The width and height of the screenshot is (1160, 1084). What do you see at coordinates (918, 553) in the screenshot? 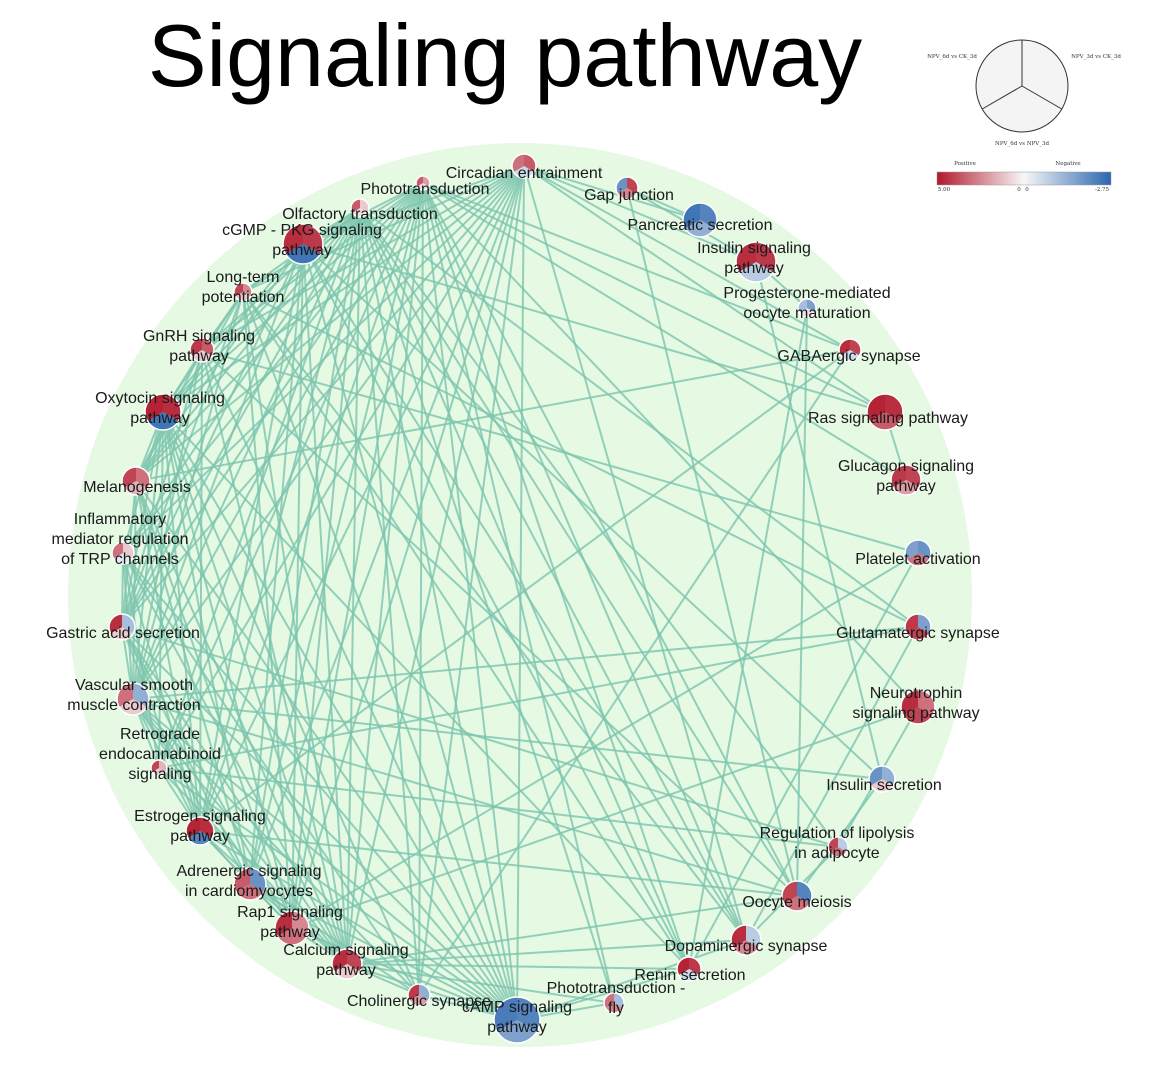
I see `node-platelet` at bounding box center [918, 553].